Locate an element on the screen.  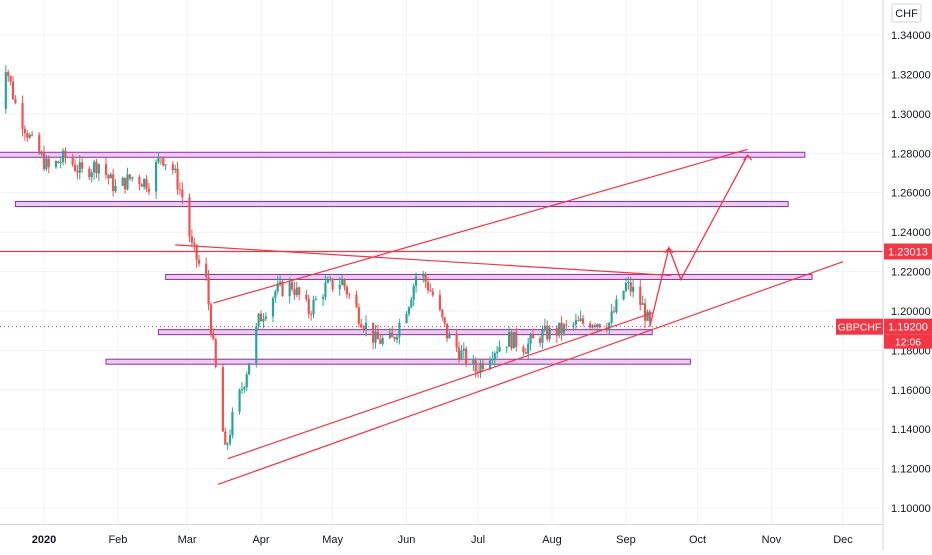
y-tick-label: 1.28000 is located at coordinates (911, 154).